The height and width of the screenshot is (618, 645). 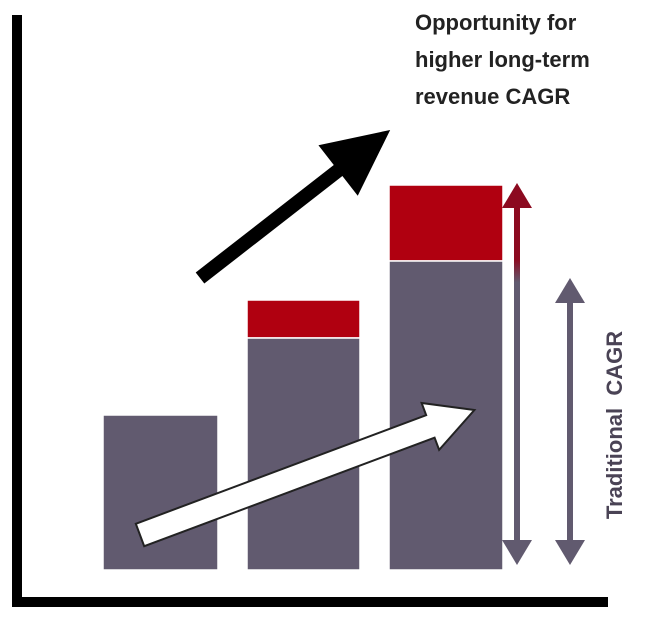 What do you see at coordinates (614, 425) in the screenshot?
I see `annotation: Traditional CAGR` at bounding box center [614, 425].